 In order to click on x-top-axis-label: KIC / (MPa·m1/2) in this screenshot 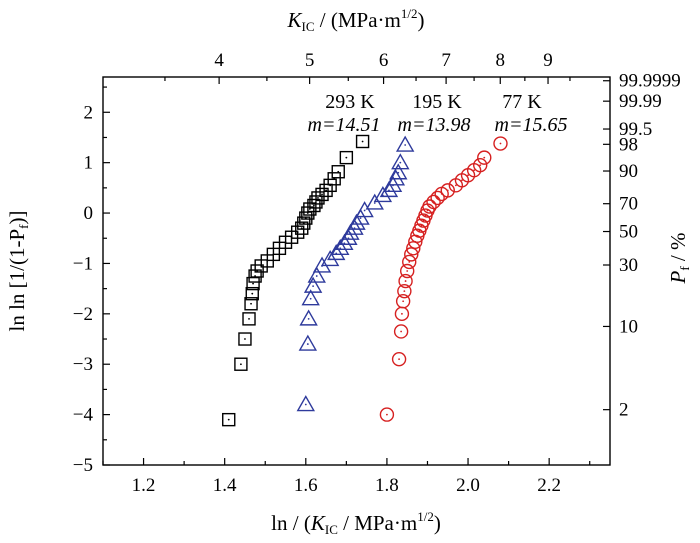, I will do `click(356, 20)`.